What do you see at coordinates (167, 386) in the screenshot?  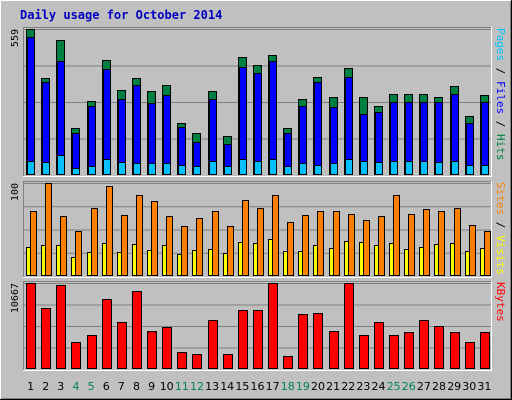 I see `x-tick-day-10: 10` at bounding box center [167, 386].